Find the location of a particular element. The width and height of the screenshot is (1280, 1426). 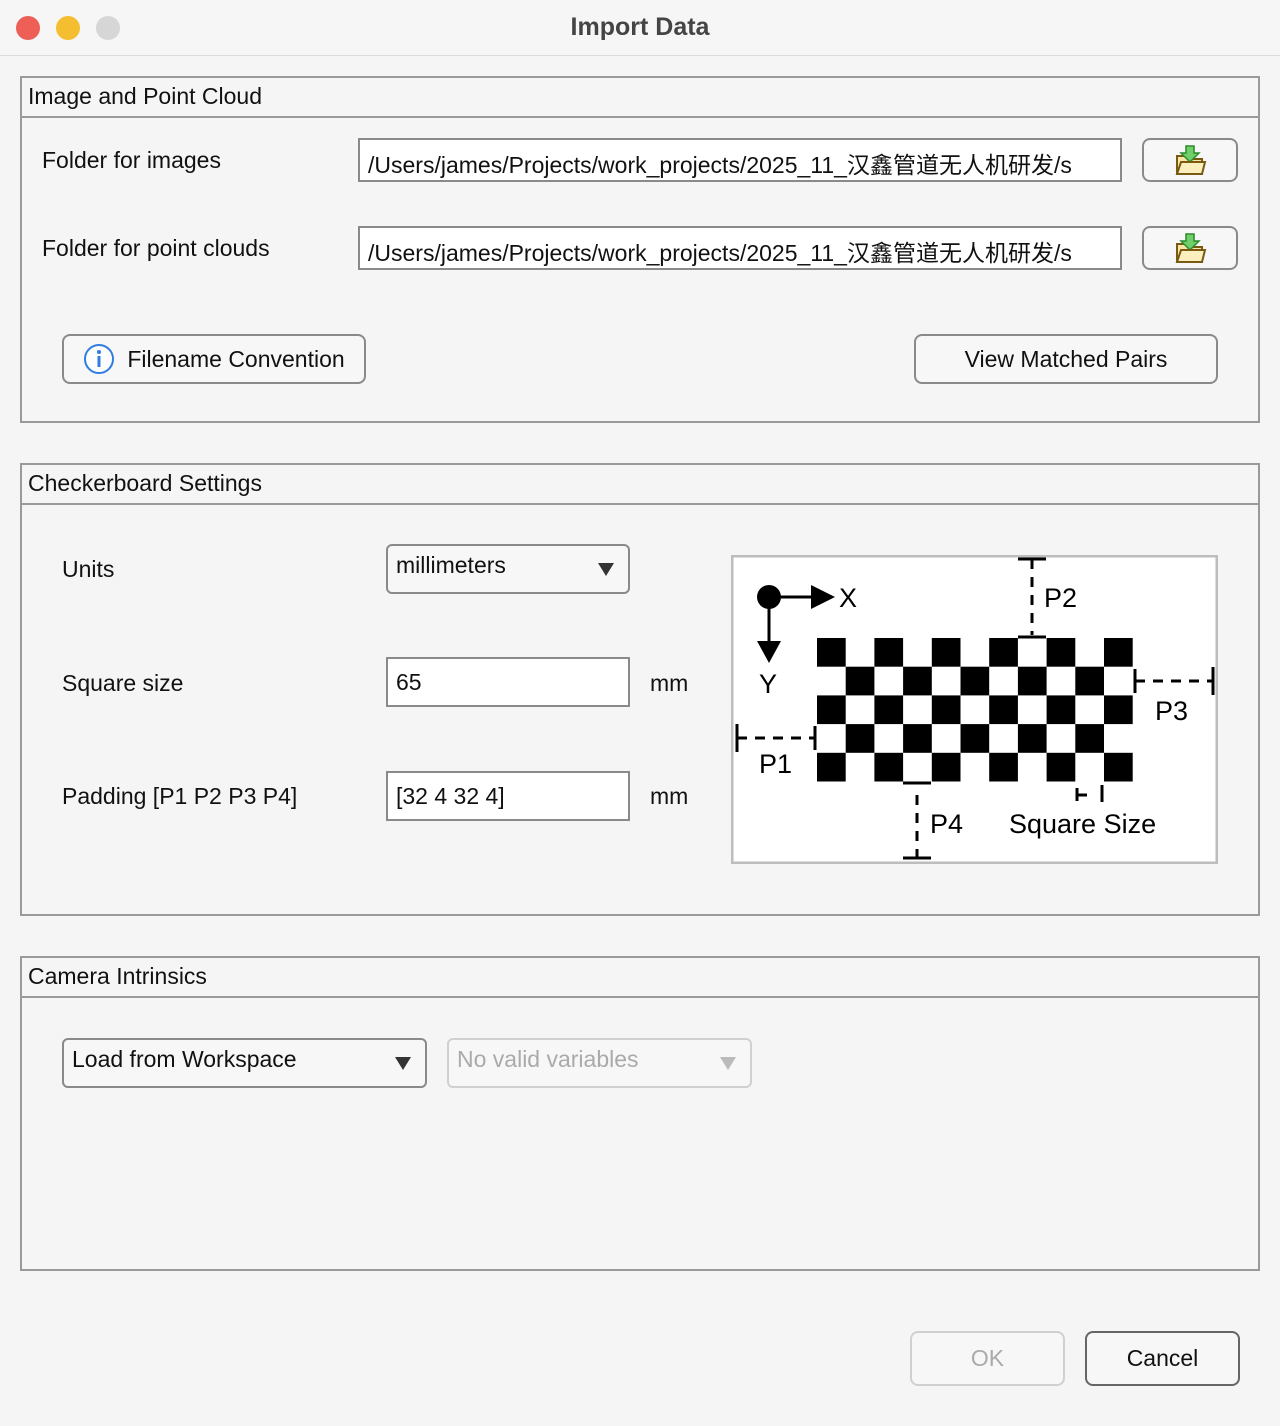

cancel-button: Cancel is located at coordinates (1162, 1358).